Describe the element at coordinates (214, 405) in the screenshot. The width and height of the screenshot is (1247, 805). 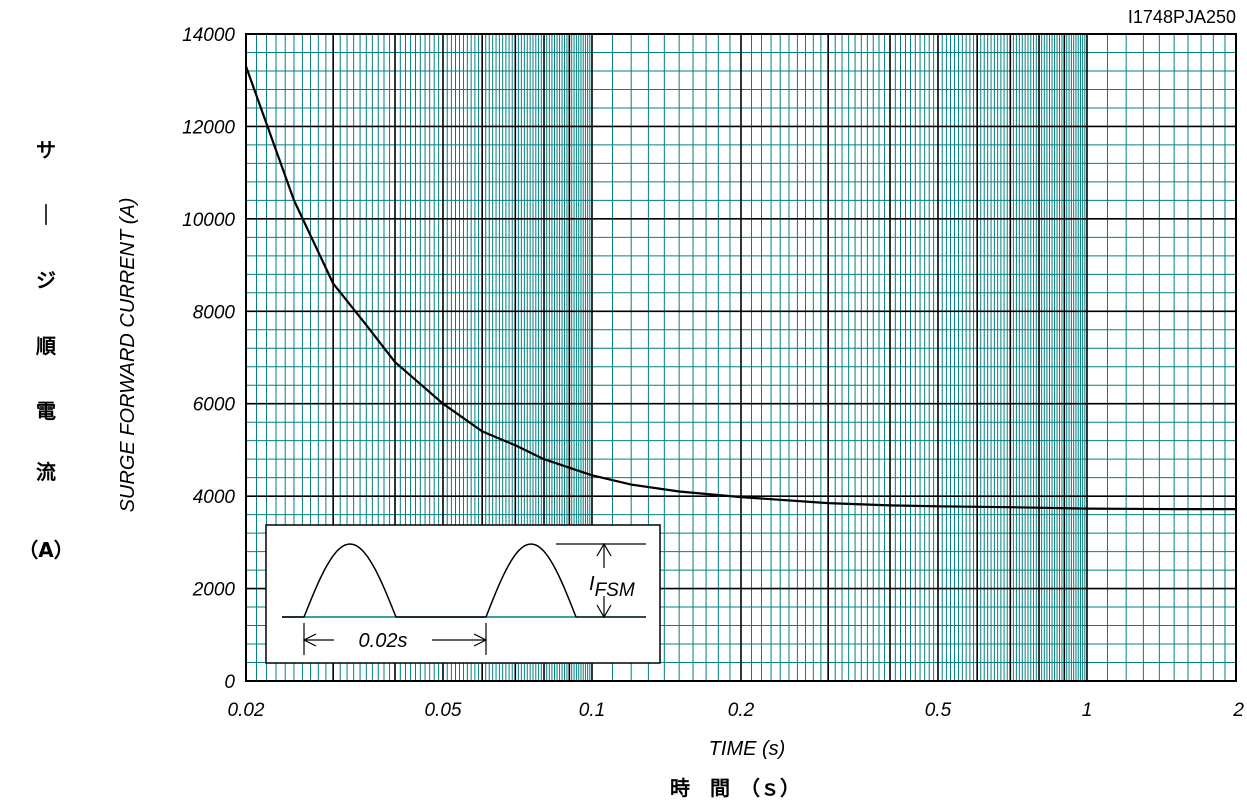
I see `y-tick-label: 6000` at that location.